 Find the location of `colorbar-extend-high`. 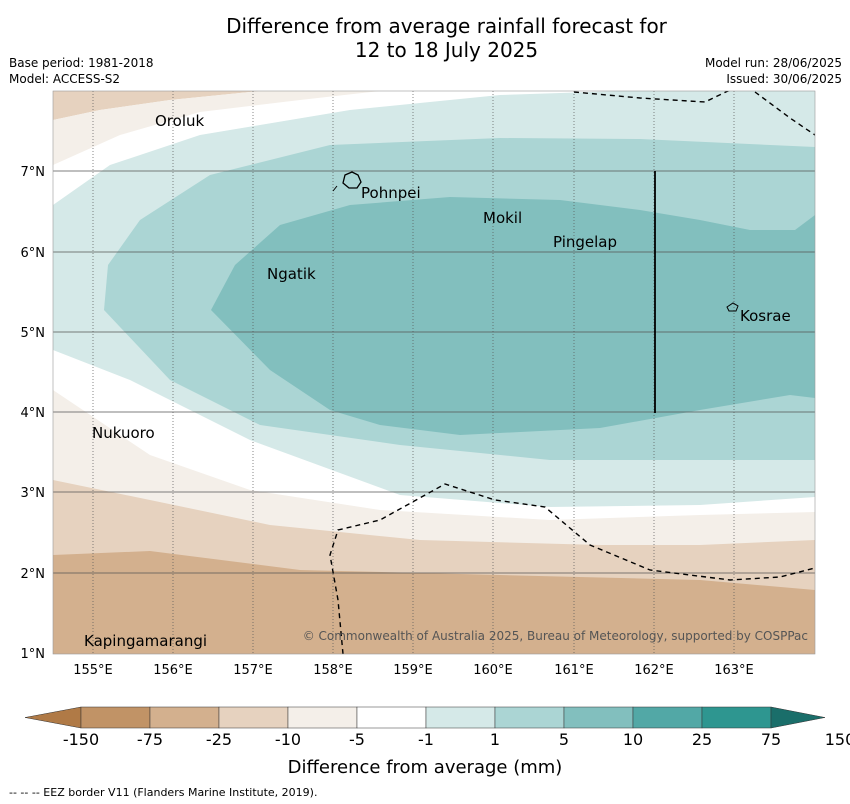

colorbar-extend-high is located at coordinates (798, 717).